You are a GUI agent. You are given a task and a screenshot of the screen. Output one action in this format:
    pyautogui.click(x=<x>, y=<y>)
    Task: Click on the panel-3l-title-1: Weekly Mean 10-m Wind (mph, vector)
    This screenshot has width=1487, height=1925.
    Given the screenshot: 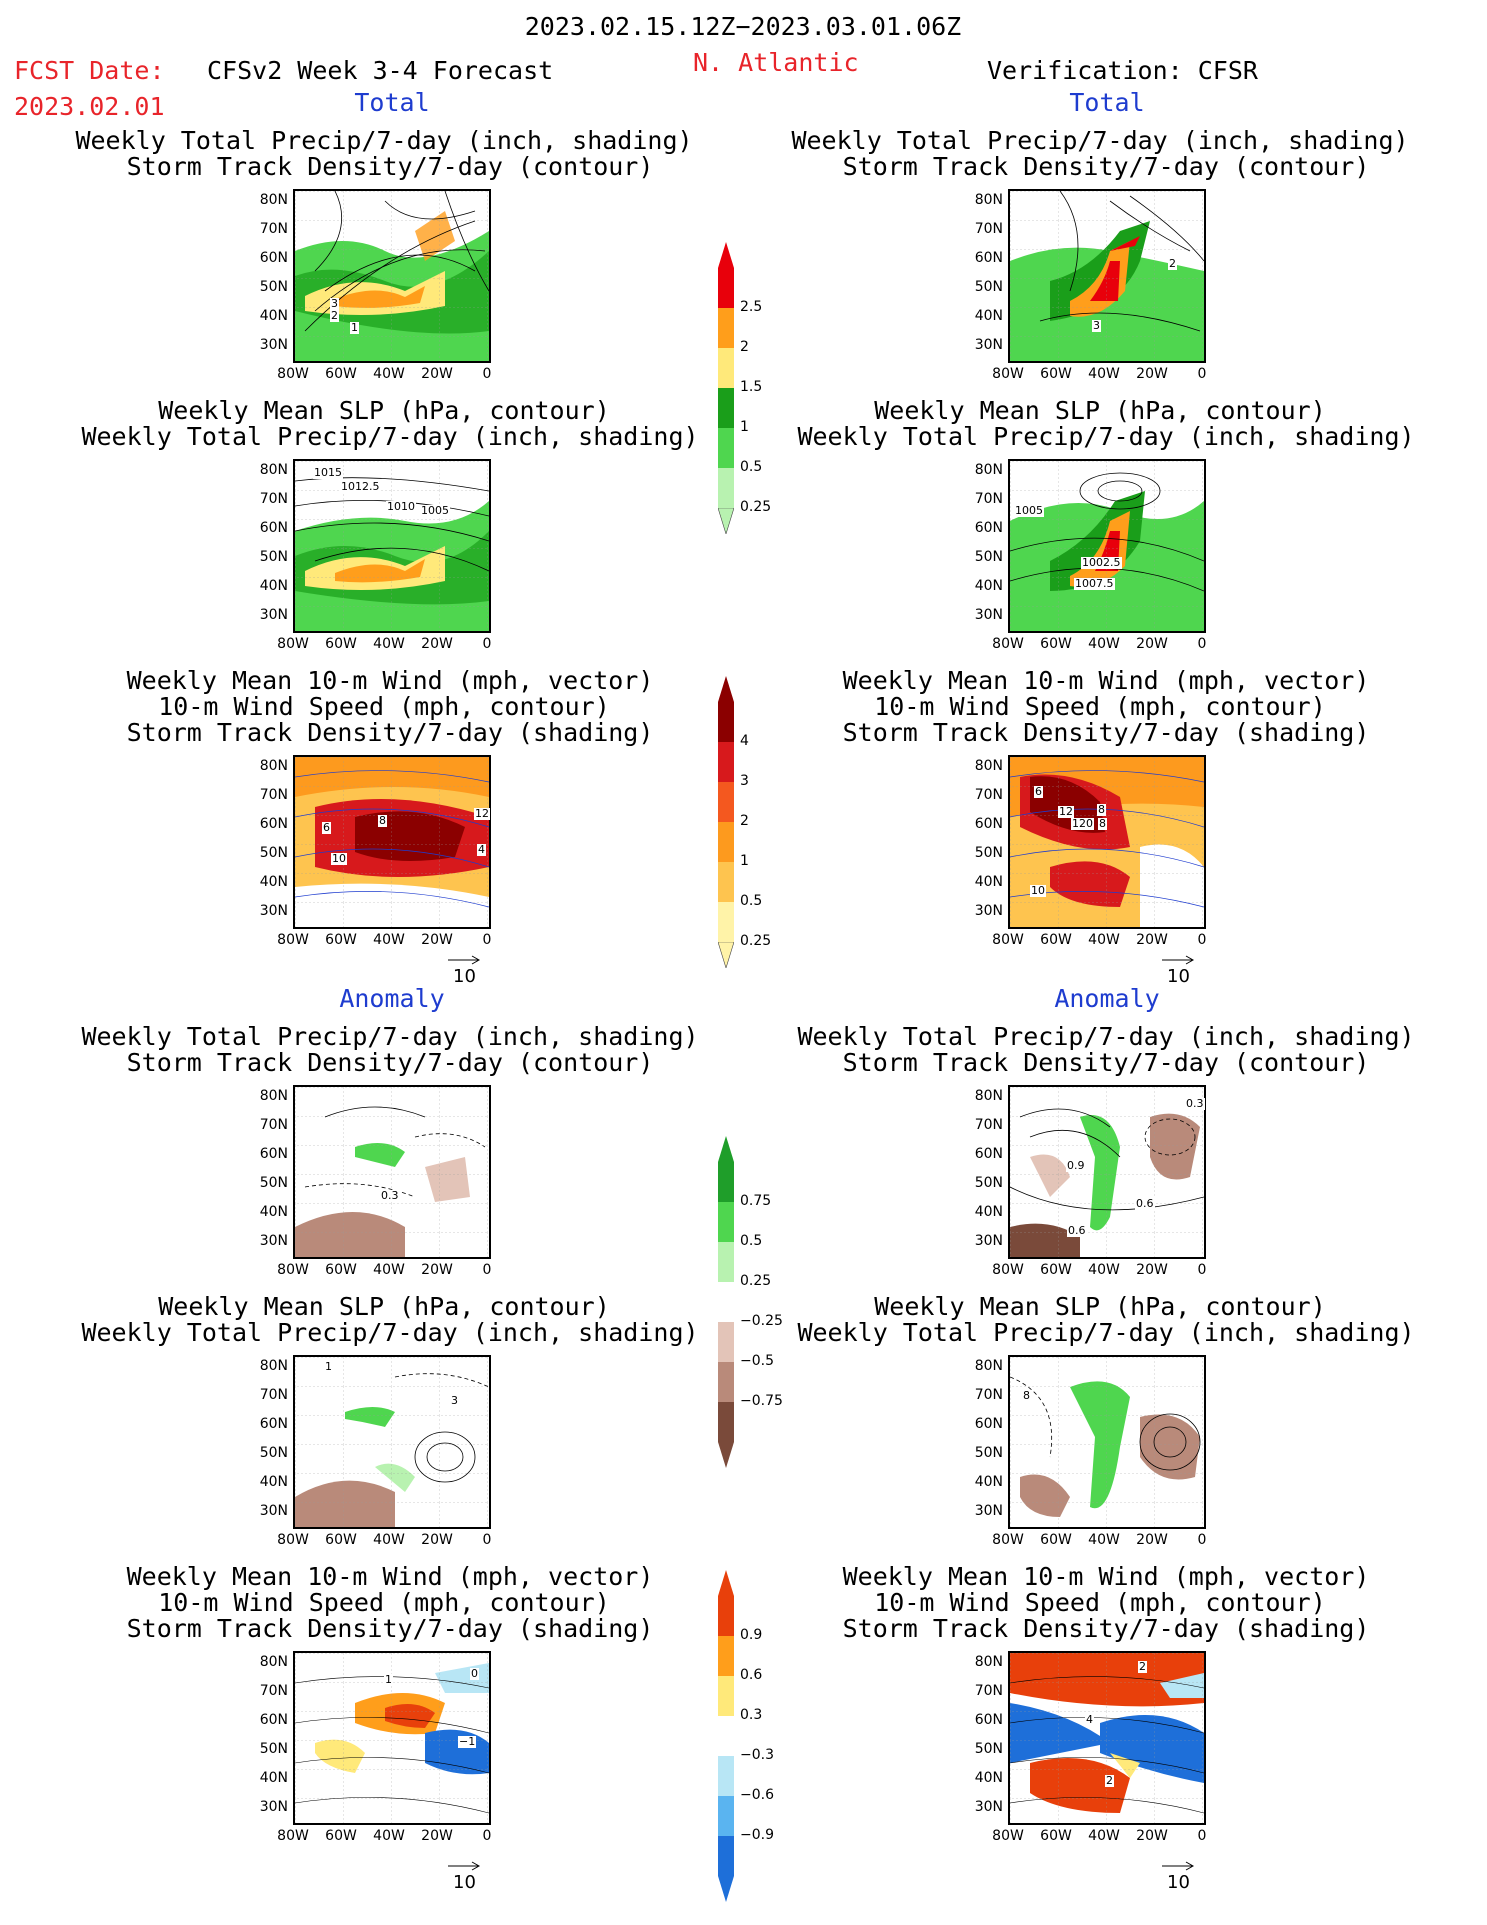 What is the action you would take?
    pyautogui.click(x=390, y=680)
    